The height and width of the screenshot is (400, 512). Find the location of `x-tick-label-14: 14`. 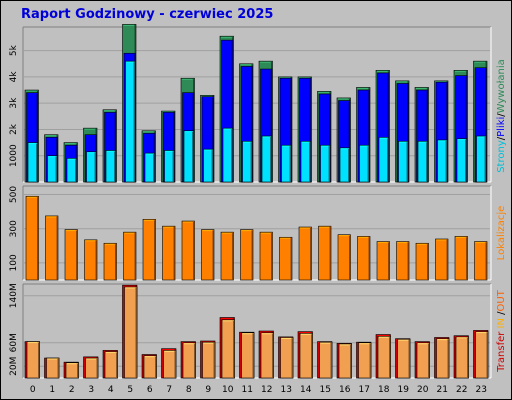

x-tick-label-14: 14 is located at coordinates (306, 390).